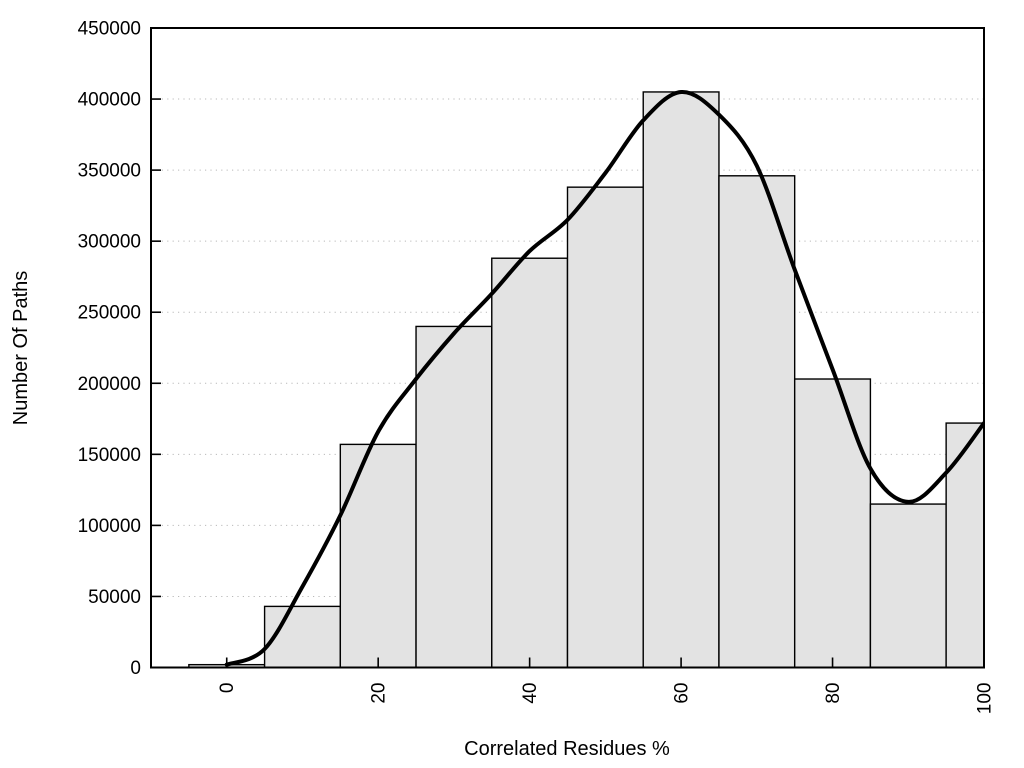  I want to click on x-tick-label: 20, so click(379, 693).